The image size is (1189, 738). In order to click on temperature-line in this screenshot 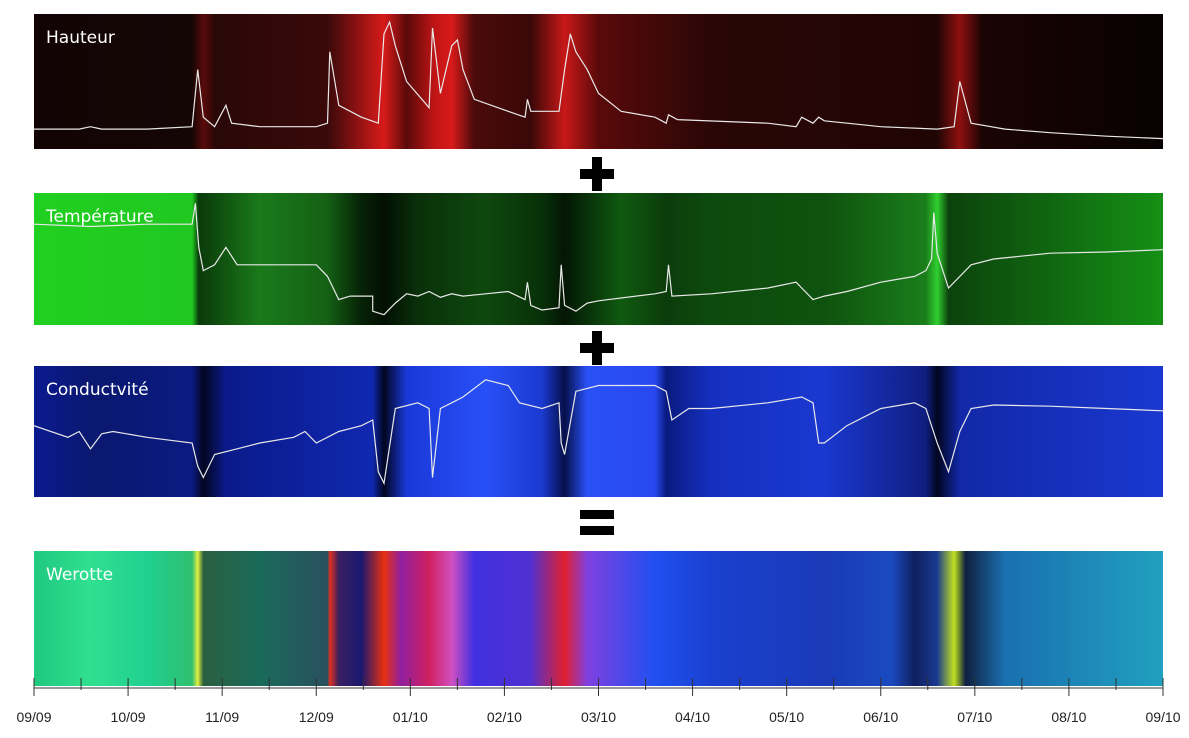, I will do `click(598, 259)`.